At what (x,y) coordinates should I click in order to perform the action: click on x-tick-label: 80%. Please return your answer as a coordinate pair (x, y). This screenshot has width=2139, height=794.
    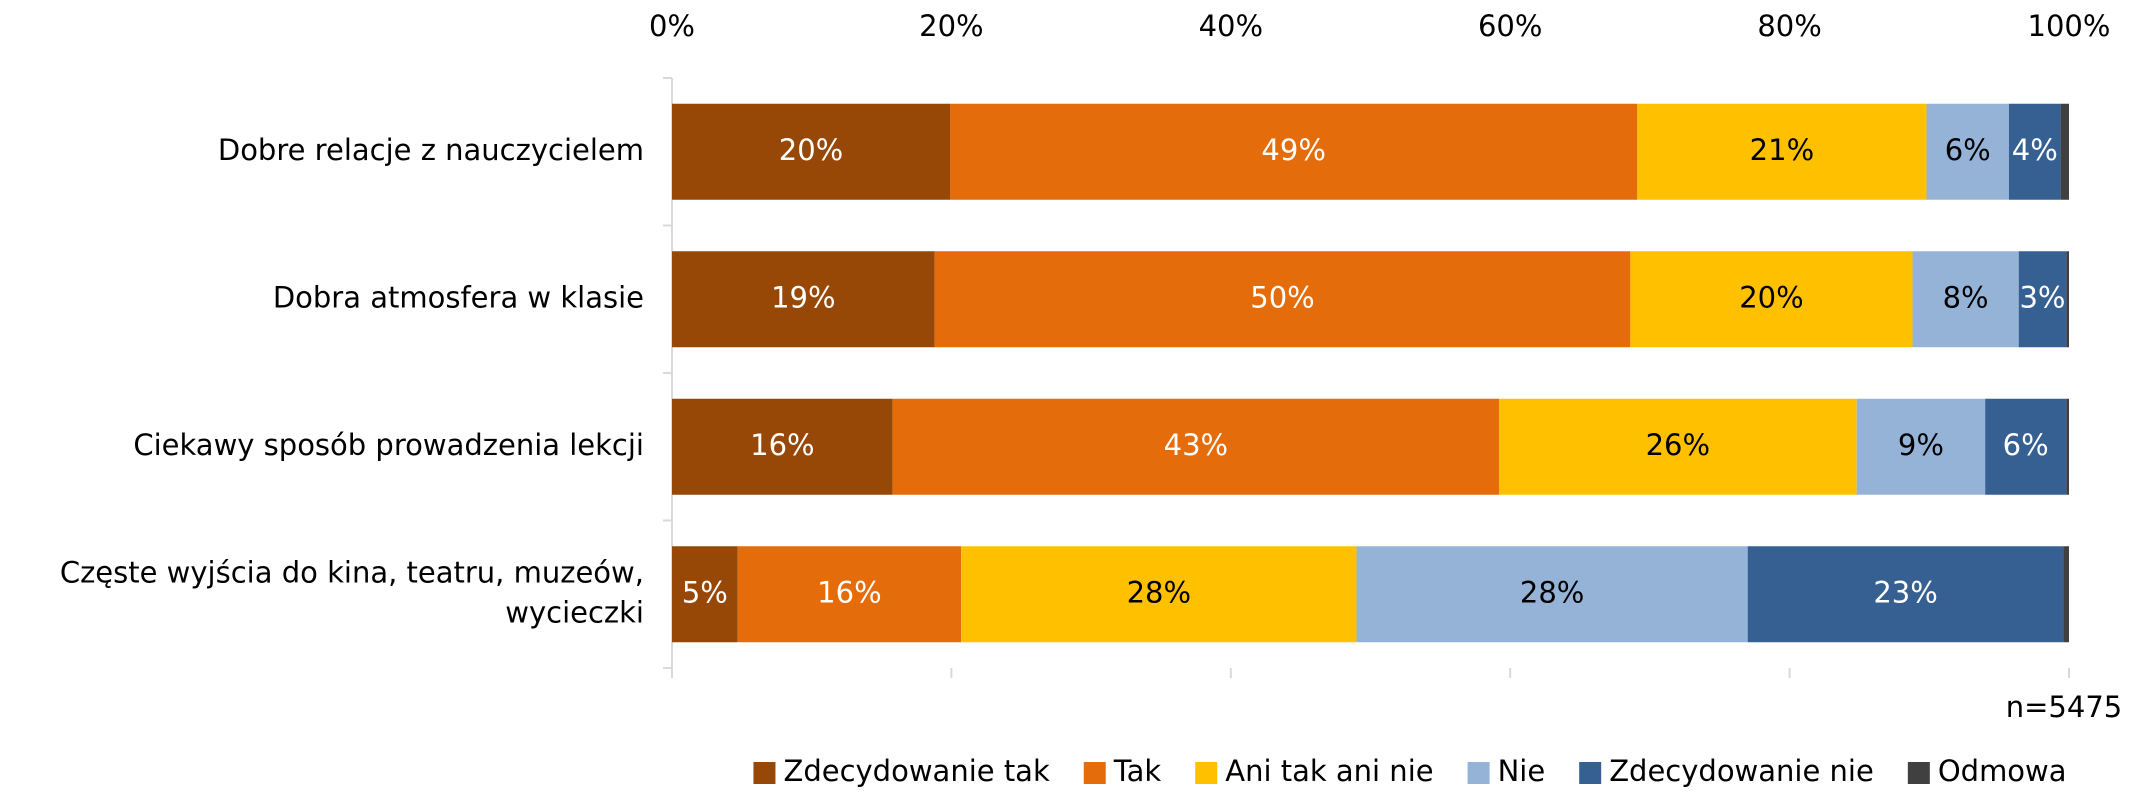
    Looking at the image, I should click on (1789, 26).